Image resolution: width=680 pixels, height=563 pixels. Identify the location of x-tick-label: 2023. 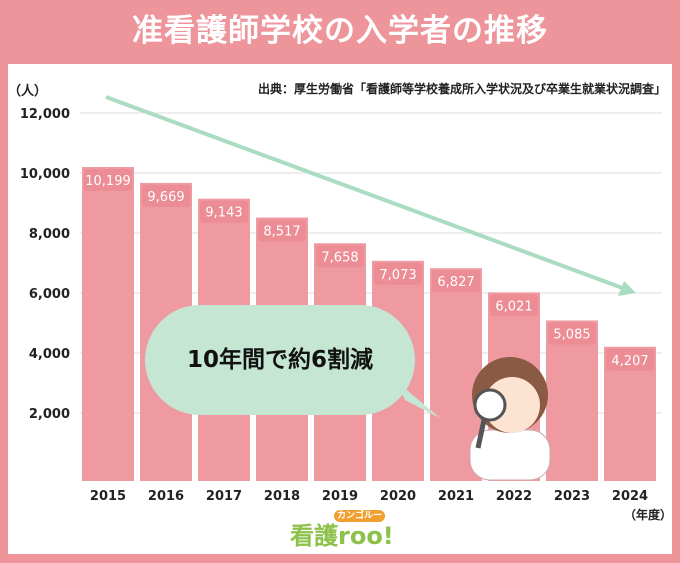
(572, 496).